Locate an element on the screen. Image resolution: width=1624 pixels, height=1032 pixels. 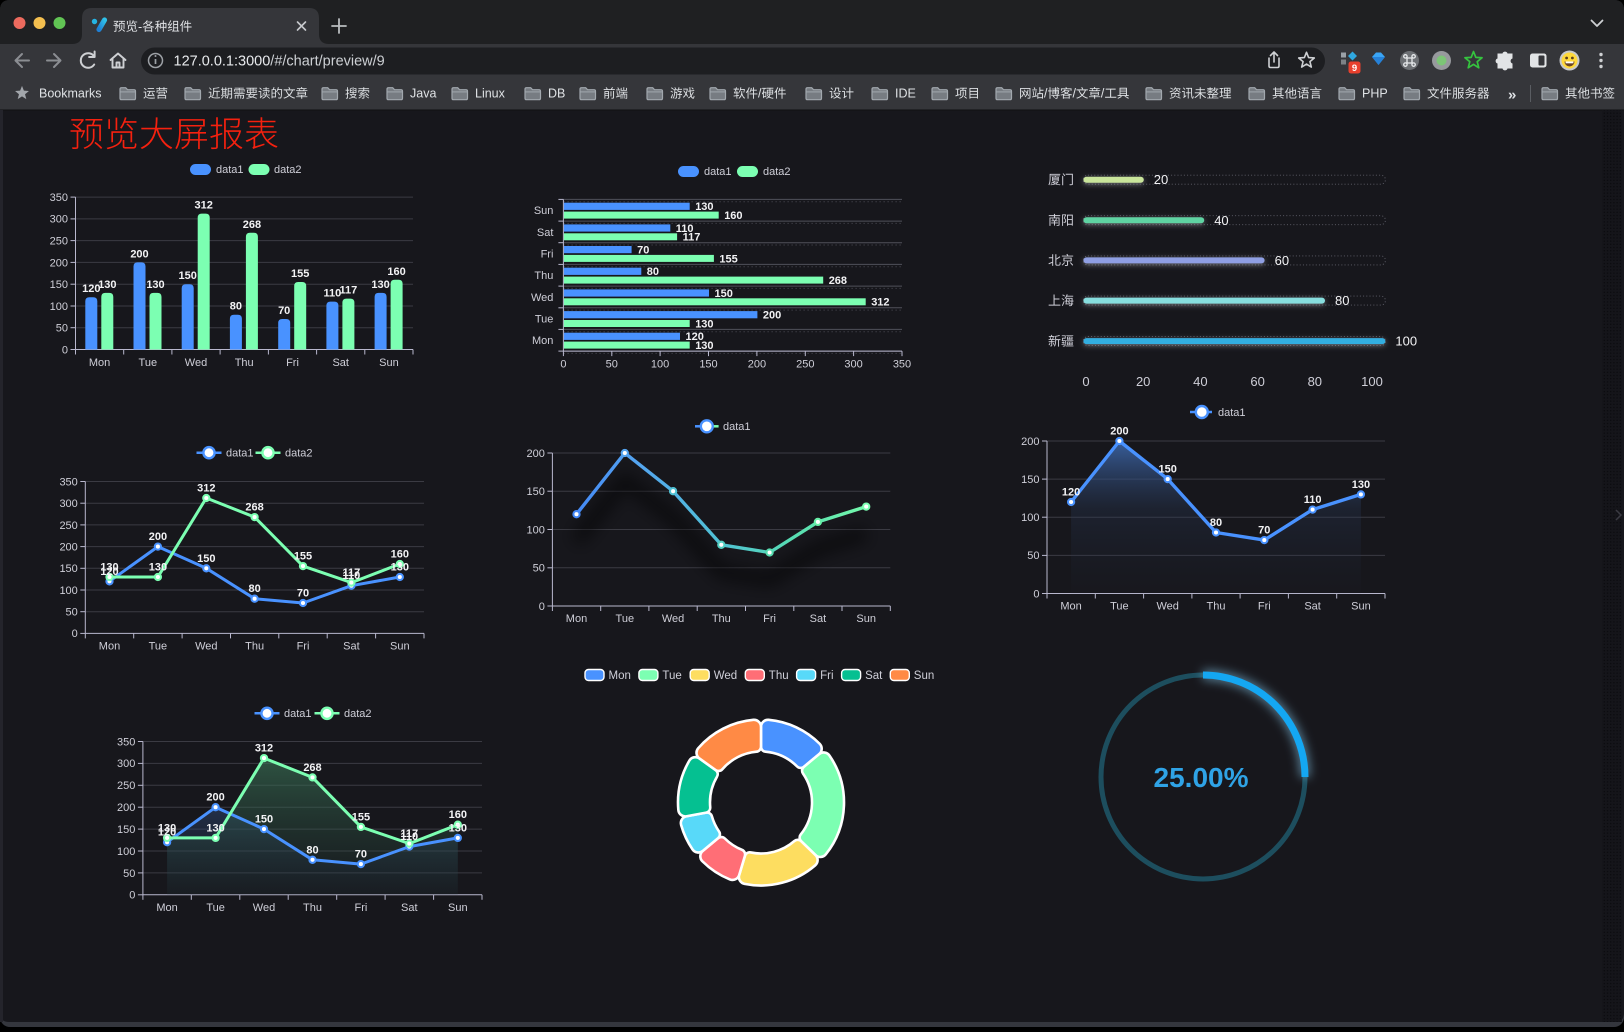
svg-text: 25.00% is located at coordinates (1201, 777).